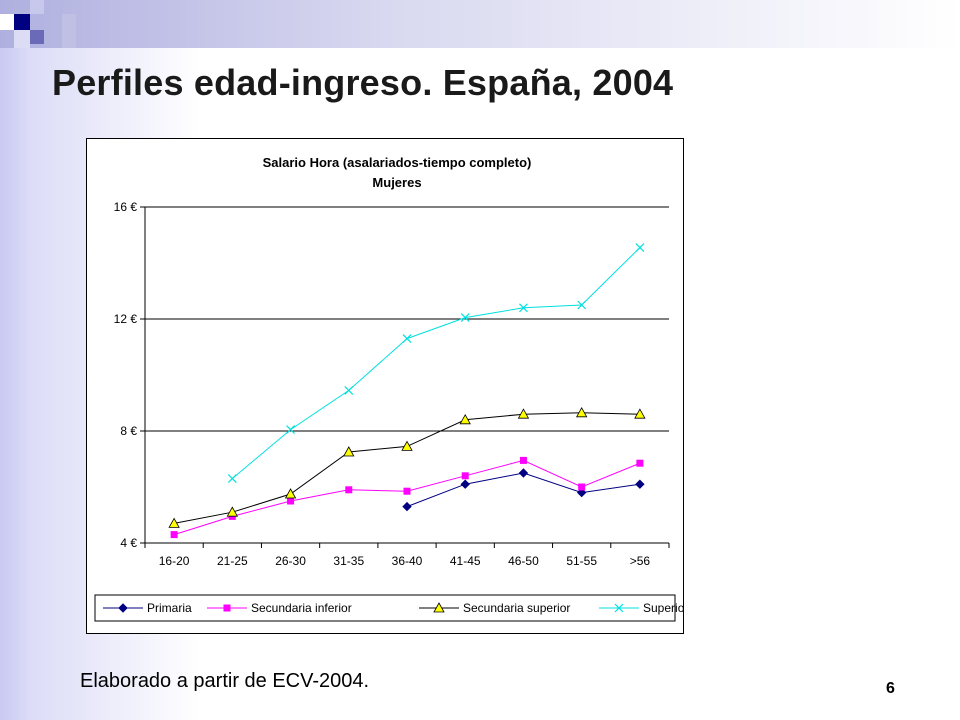  What do you see at coordinates (890, 688) in the screenshot?
I see `page-number: 6` at bounding box center [890, 688].